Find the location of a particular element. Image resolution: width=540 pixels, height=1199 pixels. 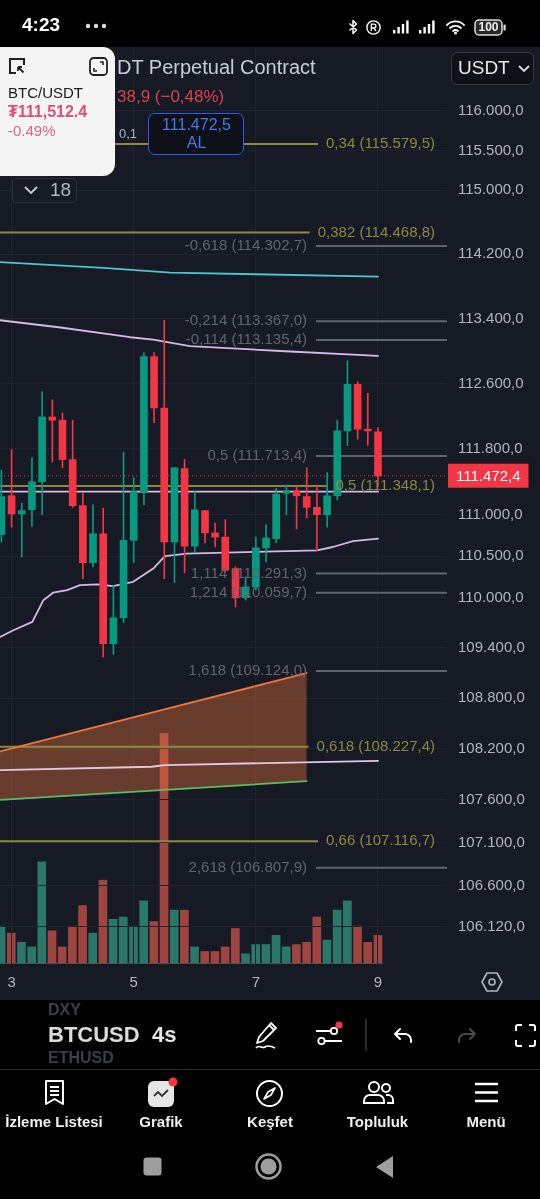

ref-line-label: -0,214 (113.367,0) is located at coordinates (246, 320).